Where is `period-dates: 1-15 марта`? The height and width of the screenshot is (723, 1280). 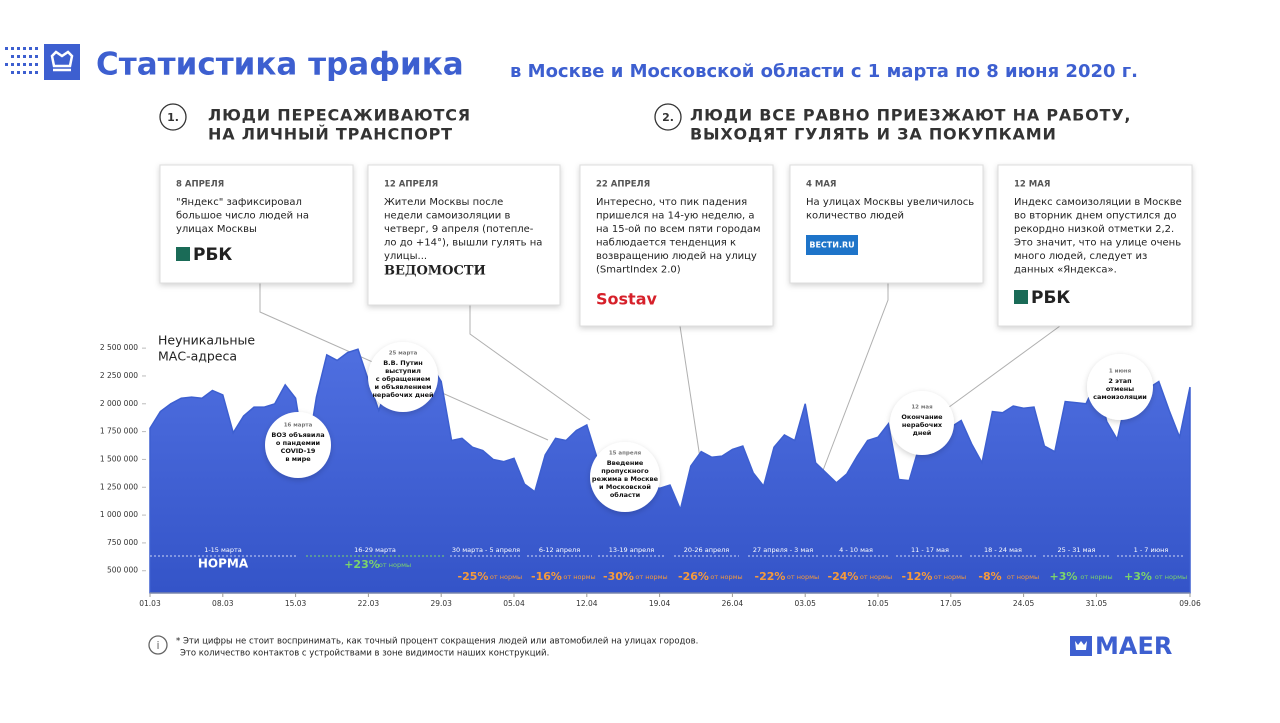
period-dates: 1-15 марта is located at coordinates (223, 550).